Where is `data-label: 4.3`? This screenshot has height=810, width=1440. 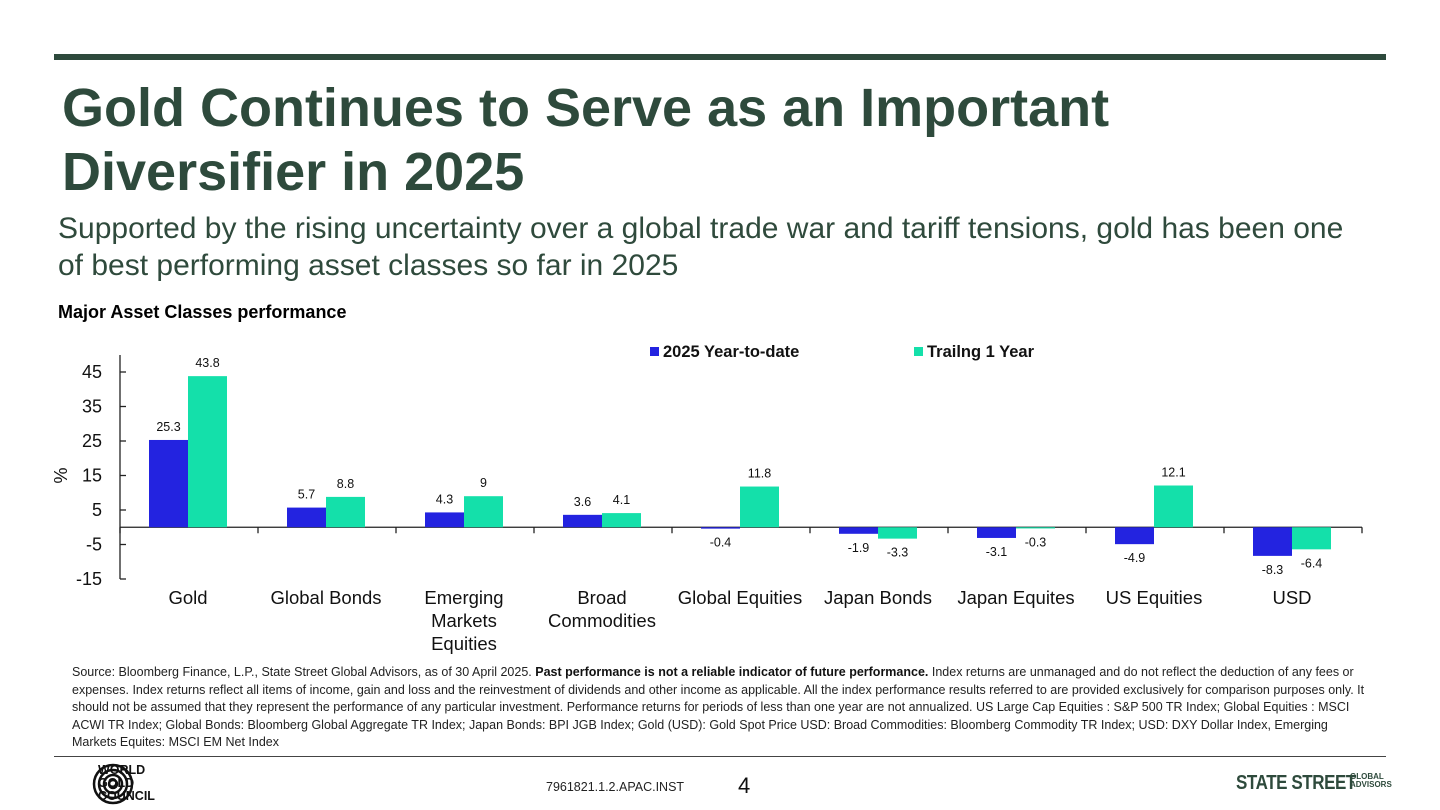
data-label: 4.3 is located at coordinates (444, 499).